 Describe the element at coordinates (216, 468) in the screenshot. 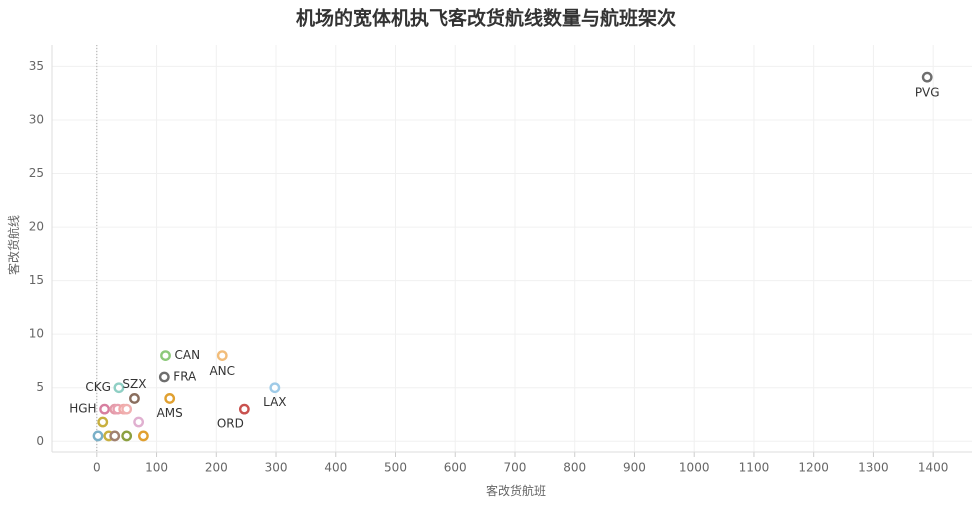

I see `x-tick-label: 200` at that location.